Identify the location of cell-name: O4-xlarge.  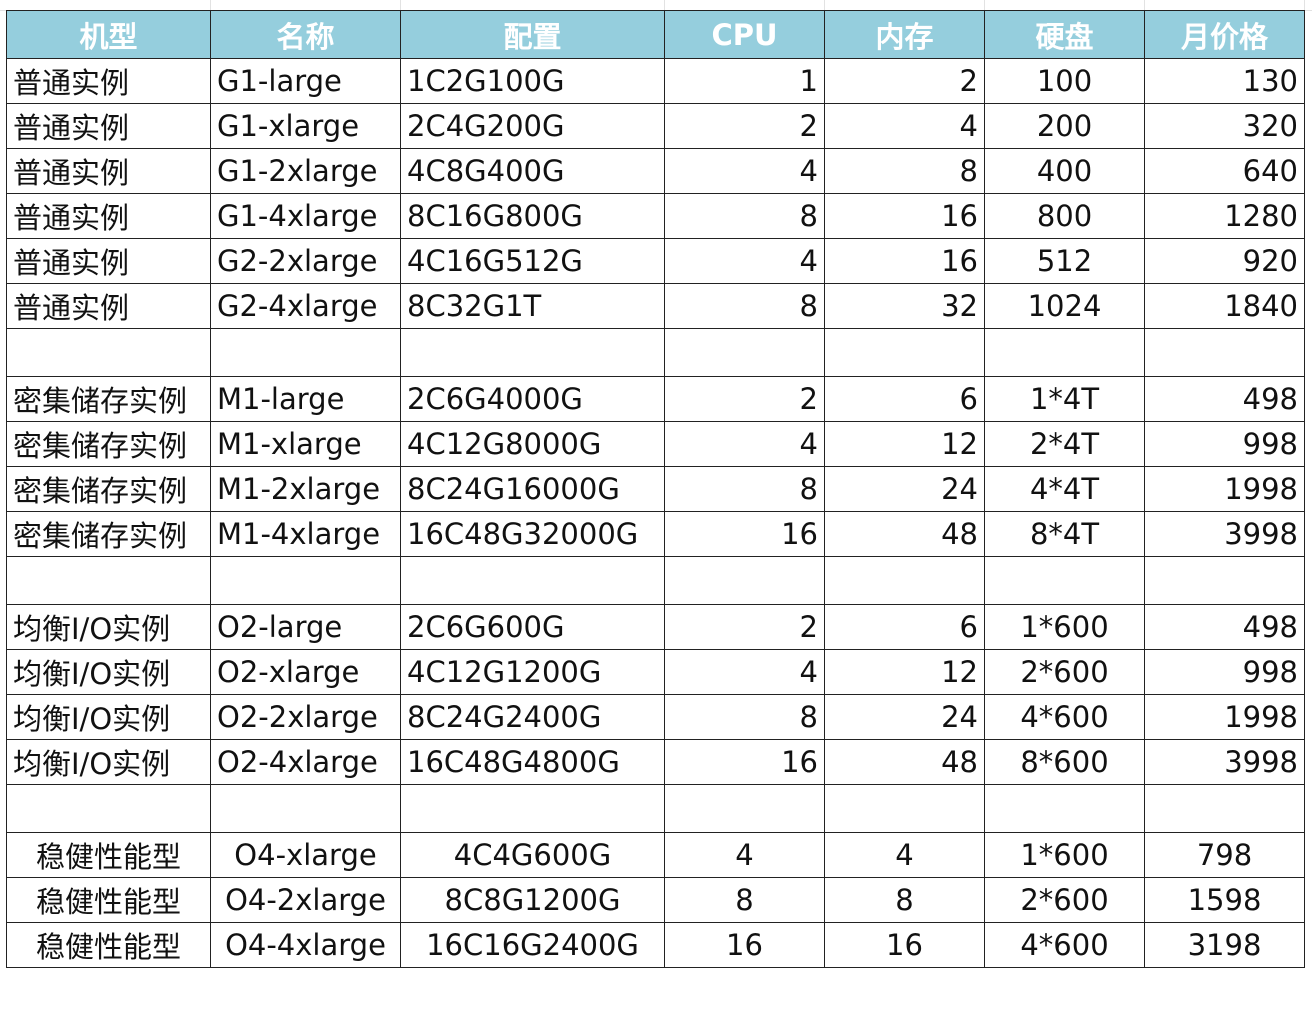
(305, 855).